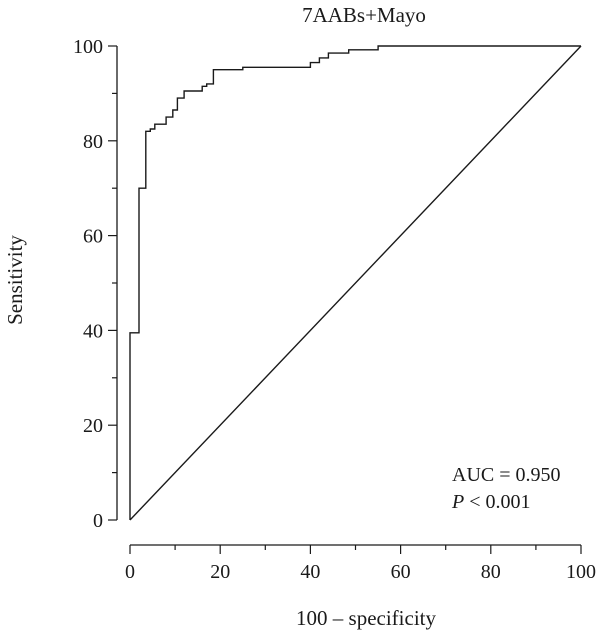 The image size is (600, 634). What do you see at coordinates (88, 47) in the screenshot?
I see `y-tick-label: 100` at bounding box center [88, 47].